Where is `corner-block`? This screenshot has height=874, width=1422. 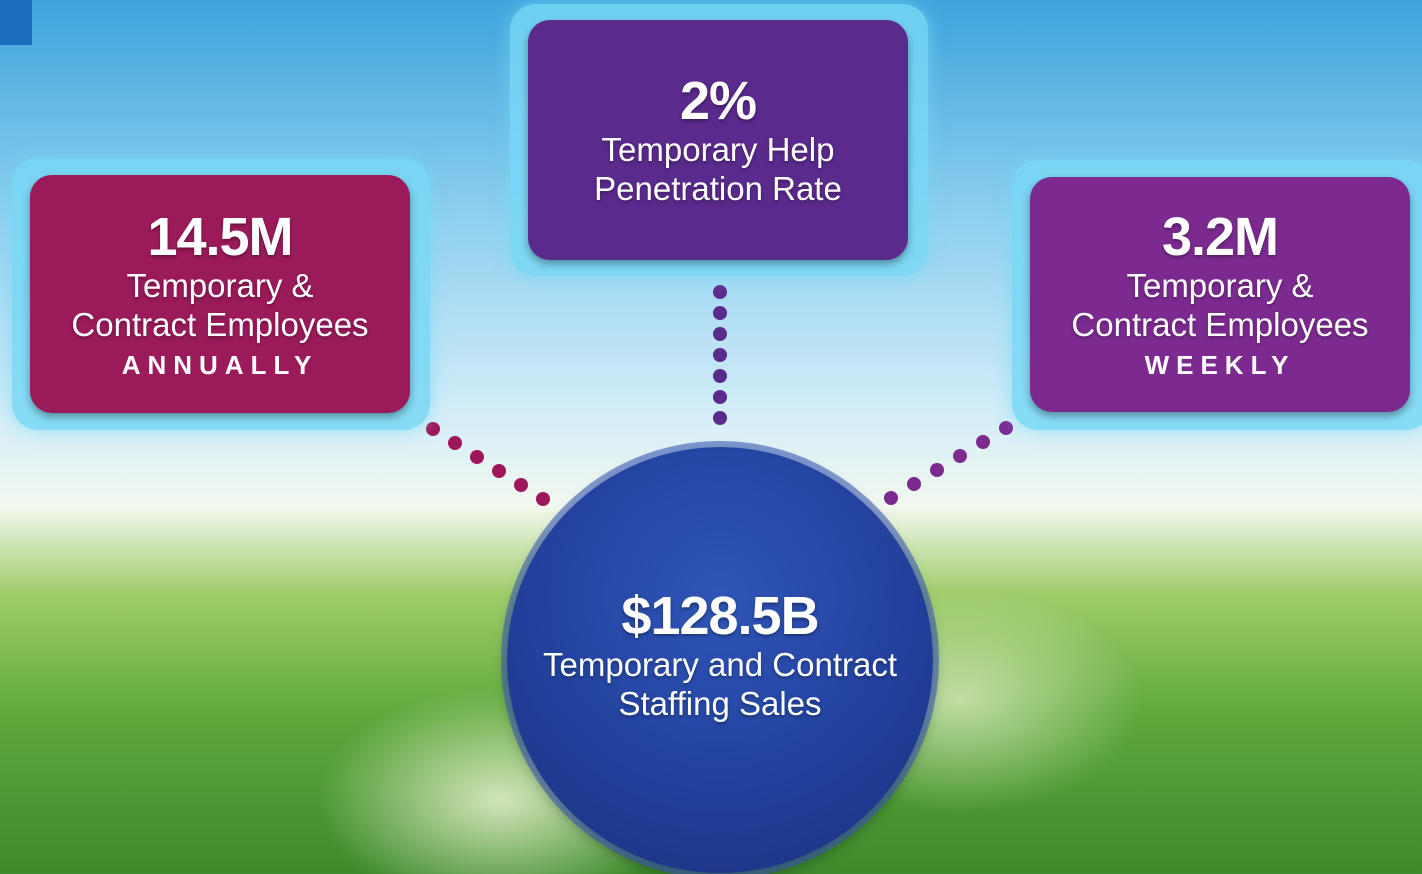
corner-block is located at coordinates (16, 22).